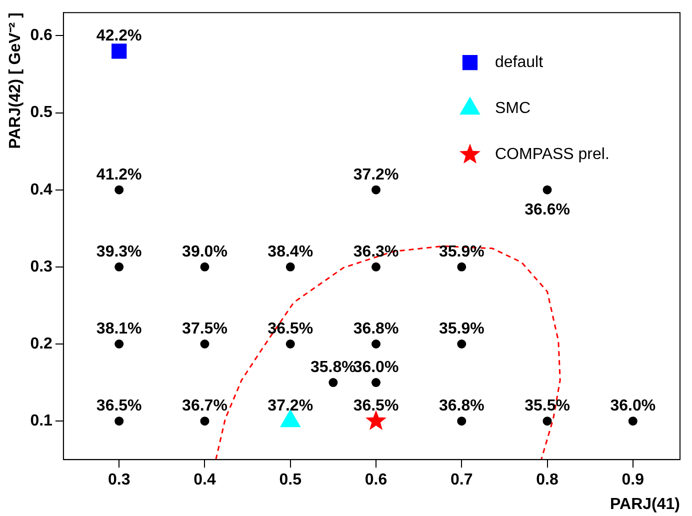  I want to click on y-tick-label: 0.5, so click(41, 113).